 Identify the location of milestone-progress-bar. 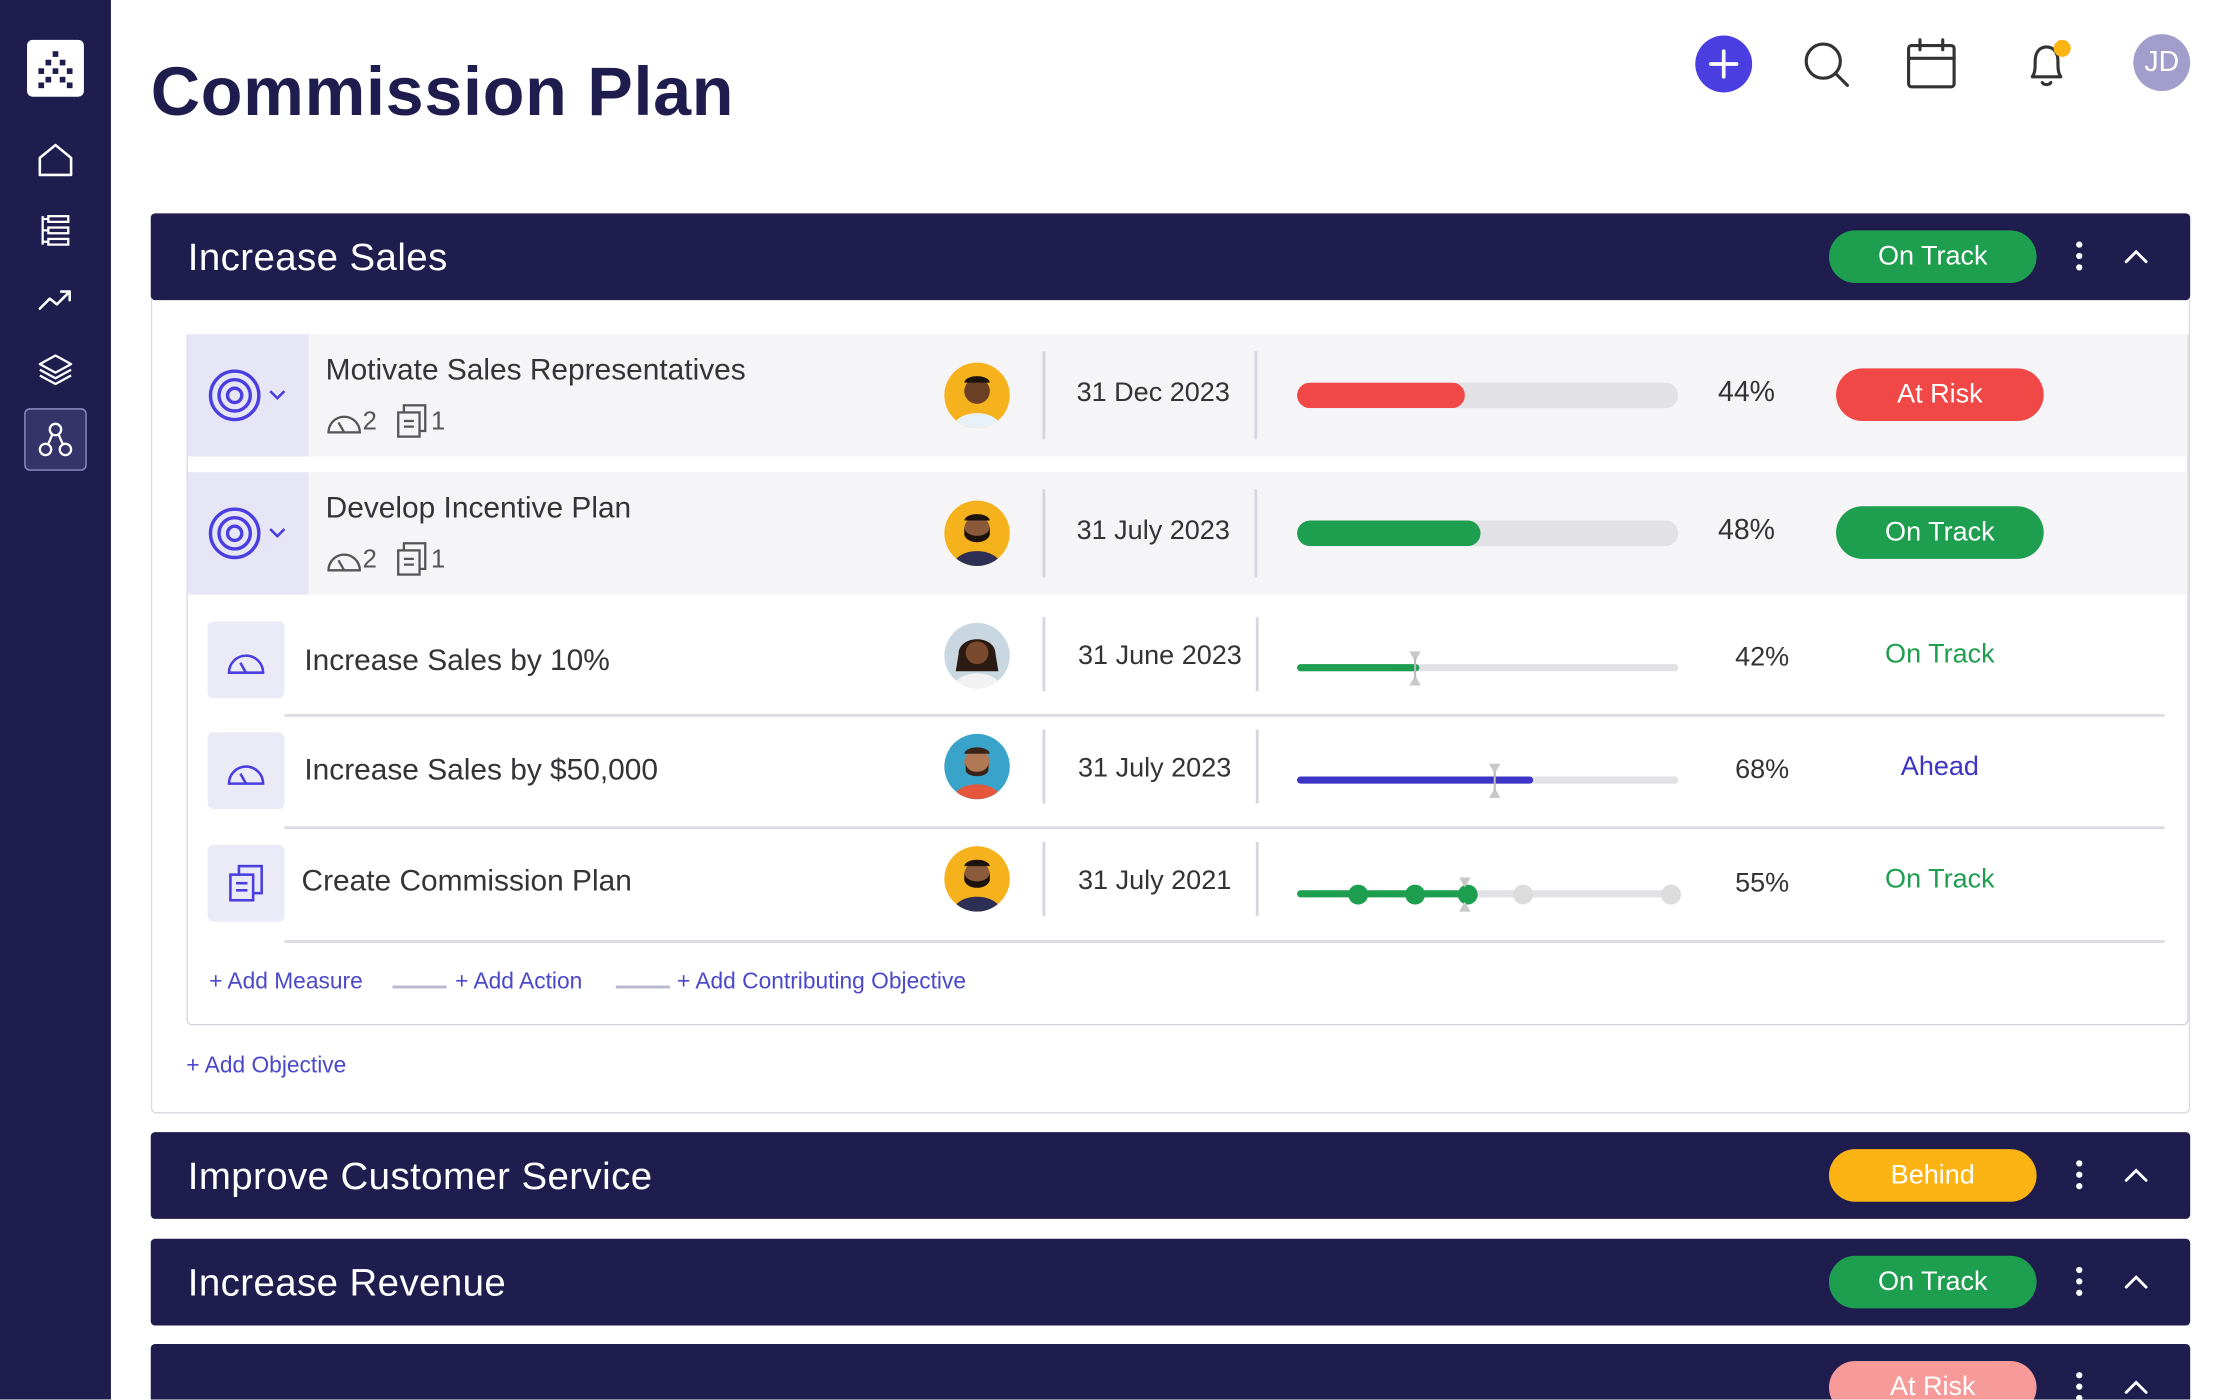
(1489, 894).